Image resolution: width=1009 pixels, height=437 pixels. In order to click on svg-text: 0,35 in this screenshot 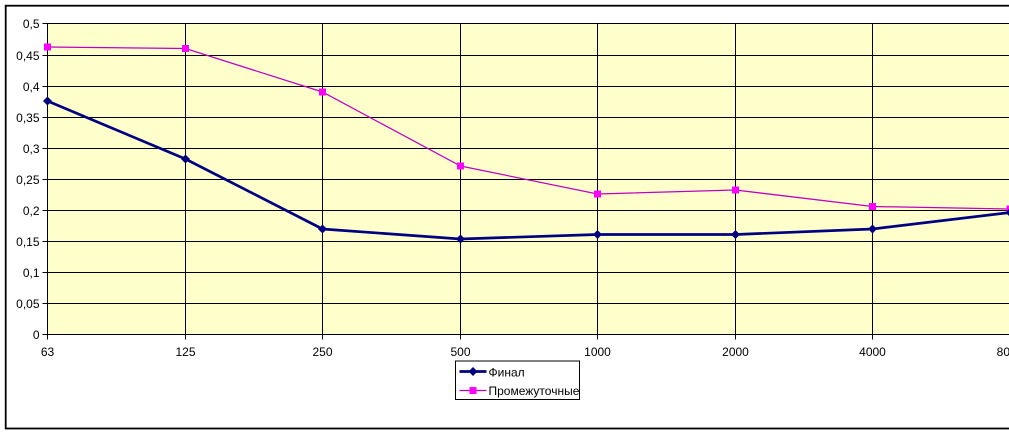, I will do `click(28, 118)`.